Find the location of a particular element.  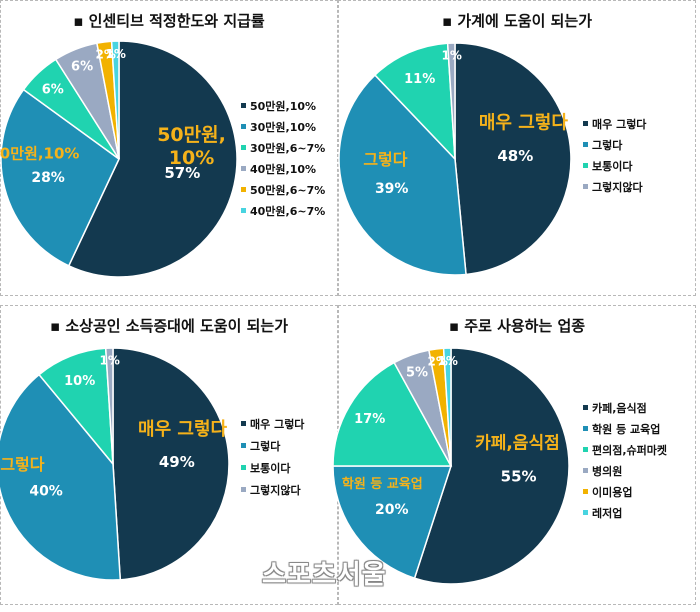

slice-value-label: 11% is located at coordinates (419, 79).